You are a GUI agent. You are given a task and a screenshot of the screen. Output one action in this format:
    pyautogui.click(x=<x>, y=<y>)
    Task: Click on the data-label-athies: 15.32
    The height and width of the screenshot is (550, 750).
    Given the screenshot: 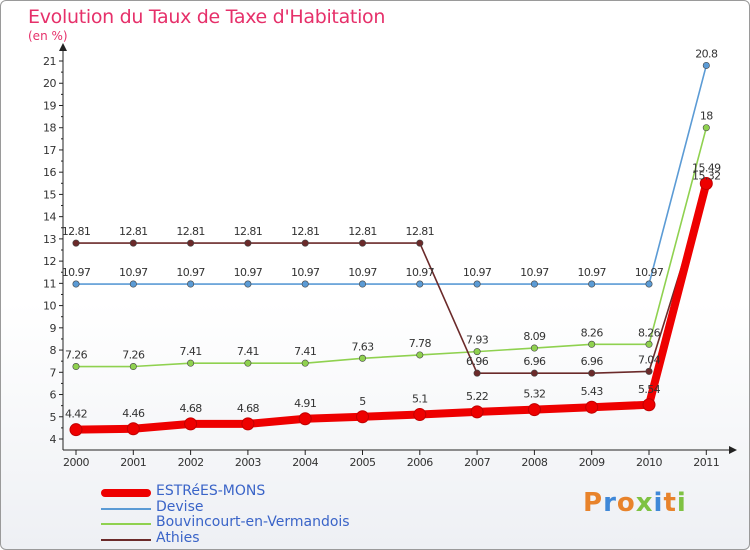 What is the action you would take?
    pyautogui.click(x=706, y=175)
    